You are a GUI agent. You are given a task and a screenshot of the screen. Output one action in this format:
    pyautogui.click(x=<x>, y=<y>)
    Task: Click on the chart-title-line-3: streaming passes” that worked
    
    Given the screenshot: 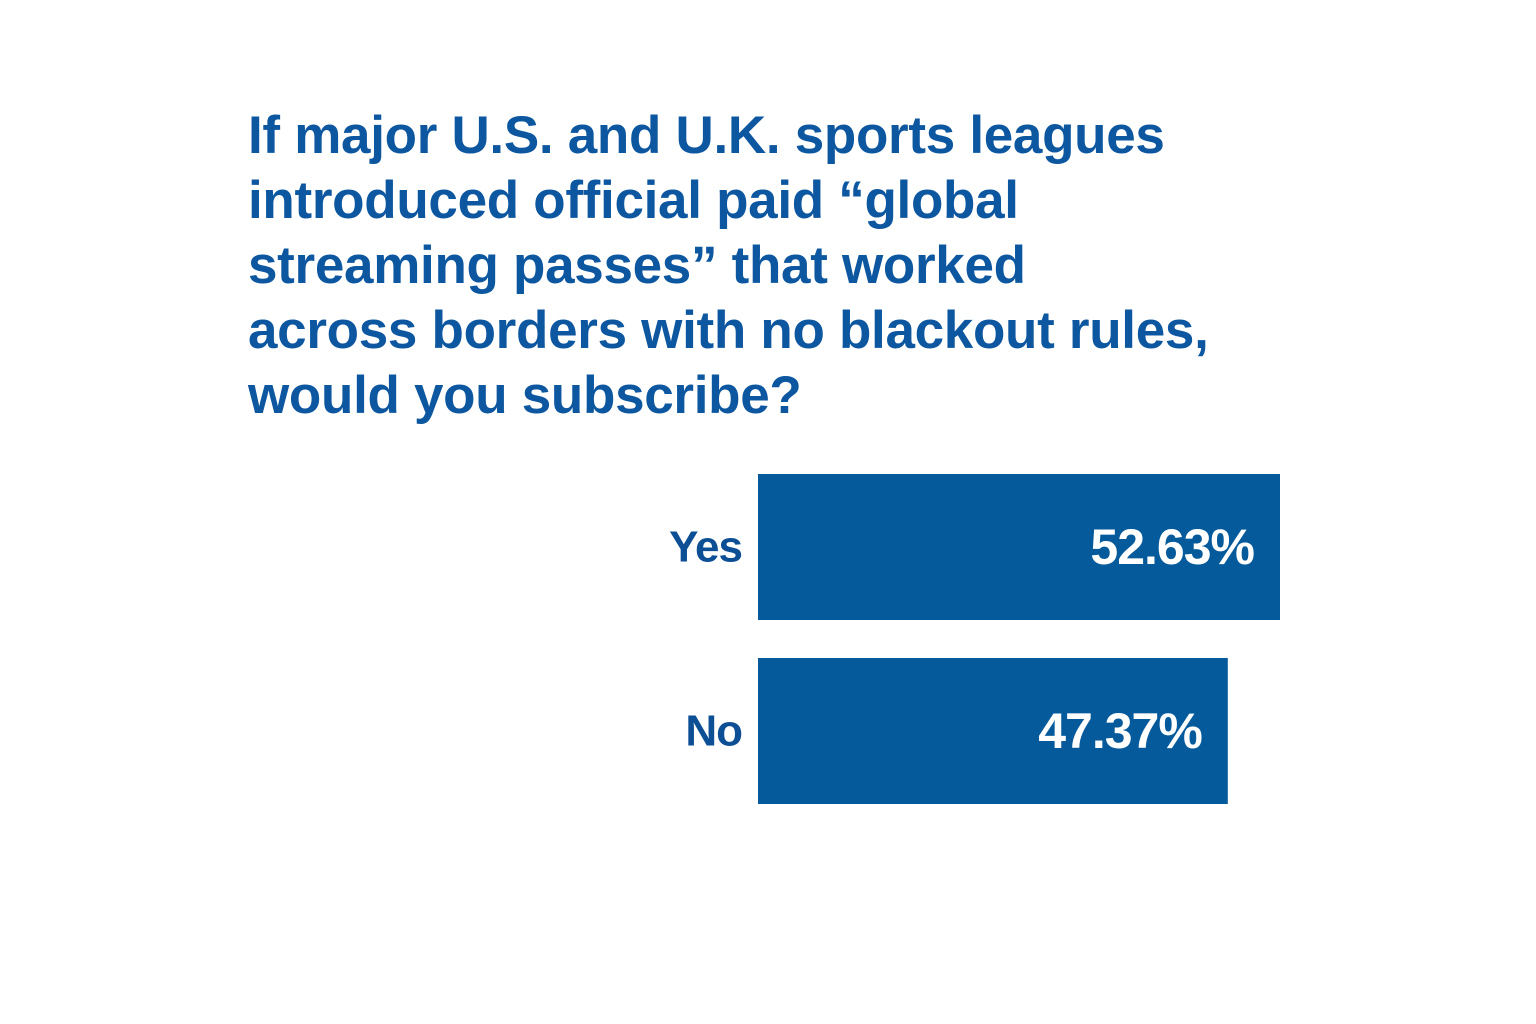 What is the action you would take?
    pyautogui.click(x=637, y=265)
    